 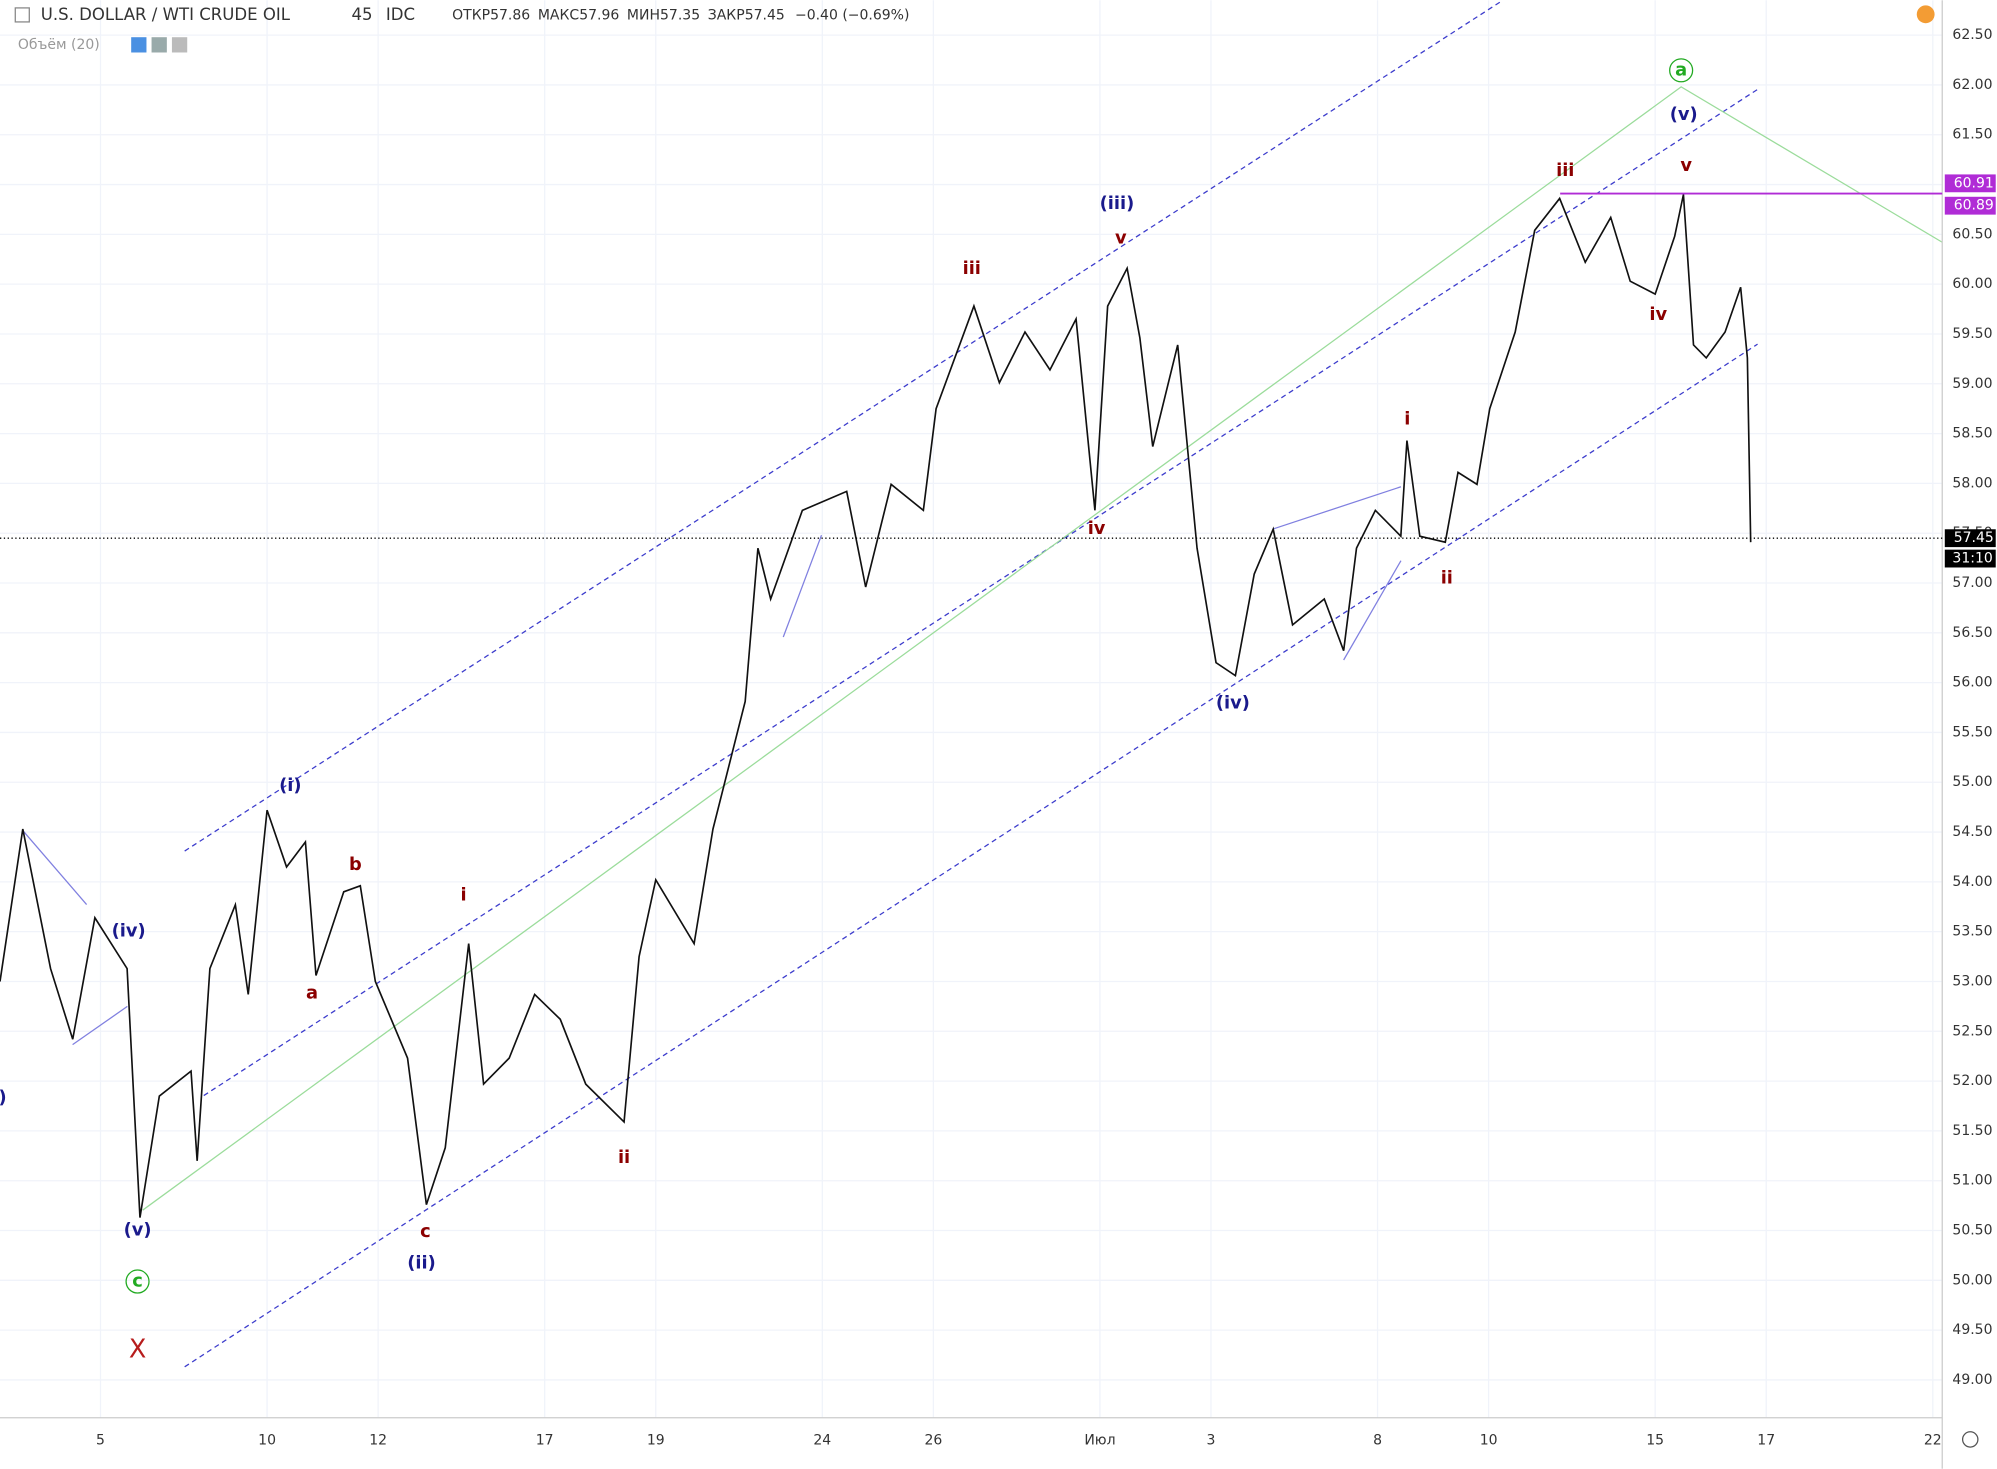 What do you see at coordinates (1972, 882) in the screenshot?
I see `y-tick-label: 54.00` at bounding box center [1972, 882].